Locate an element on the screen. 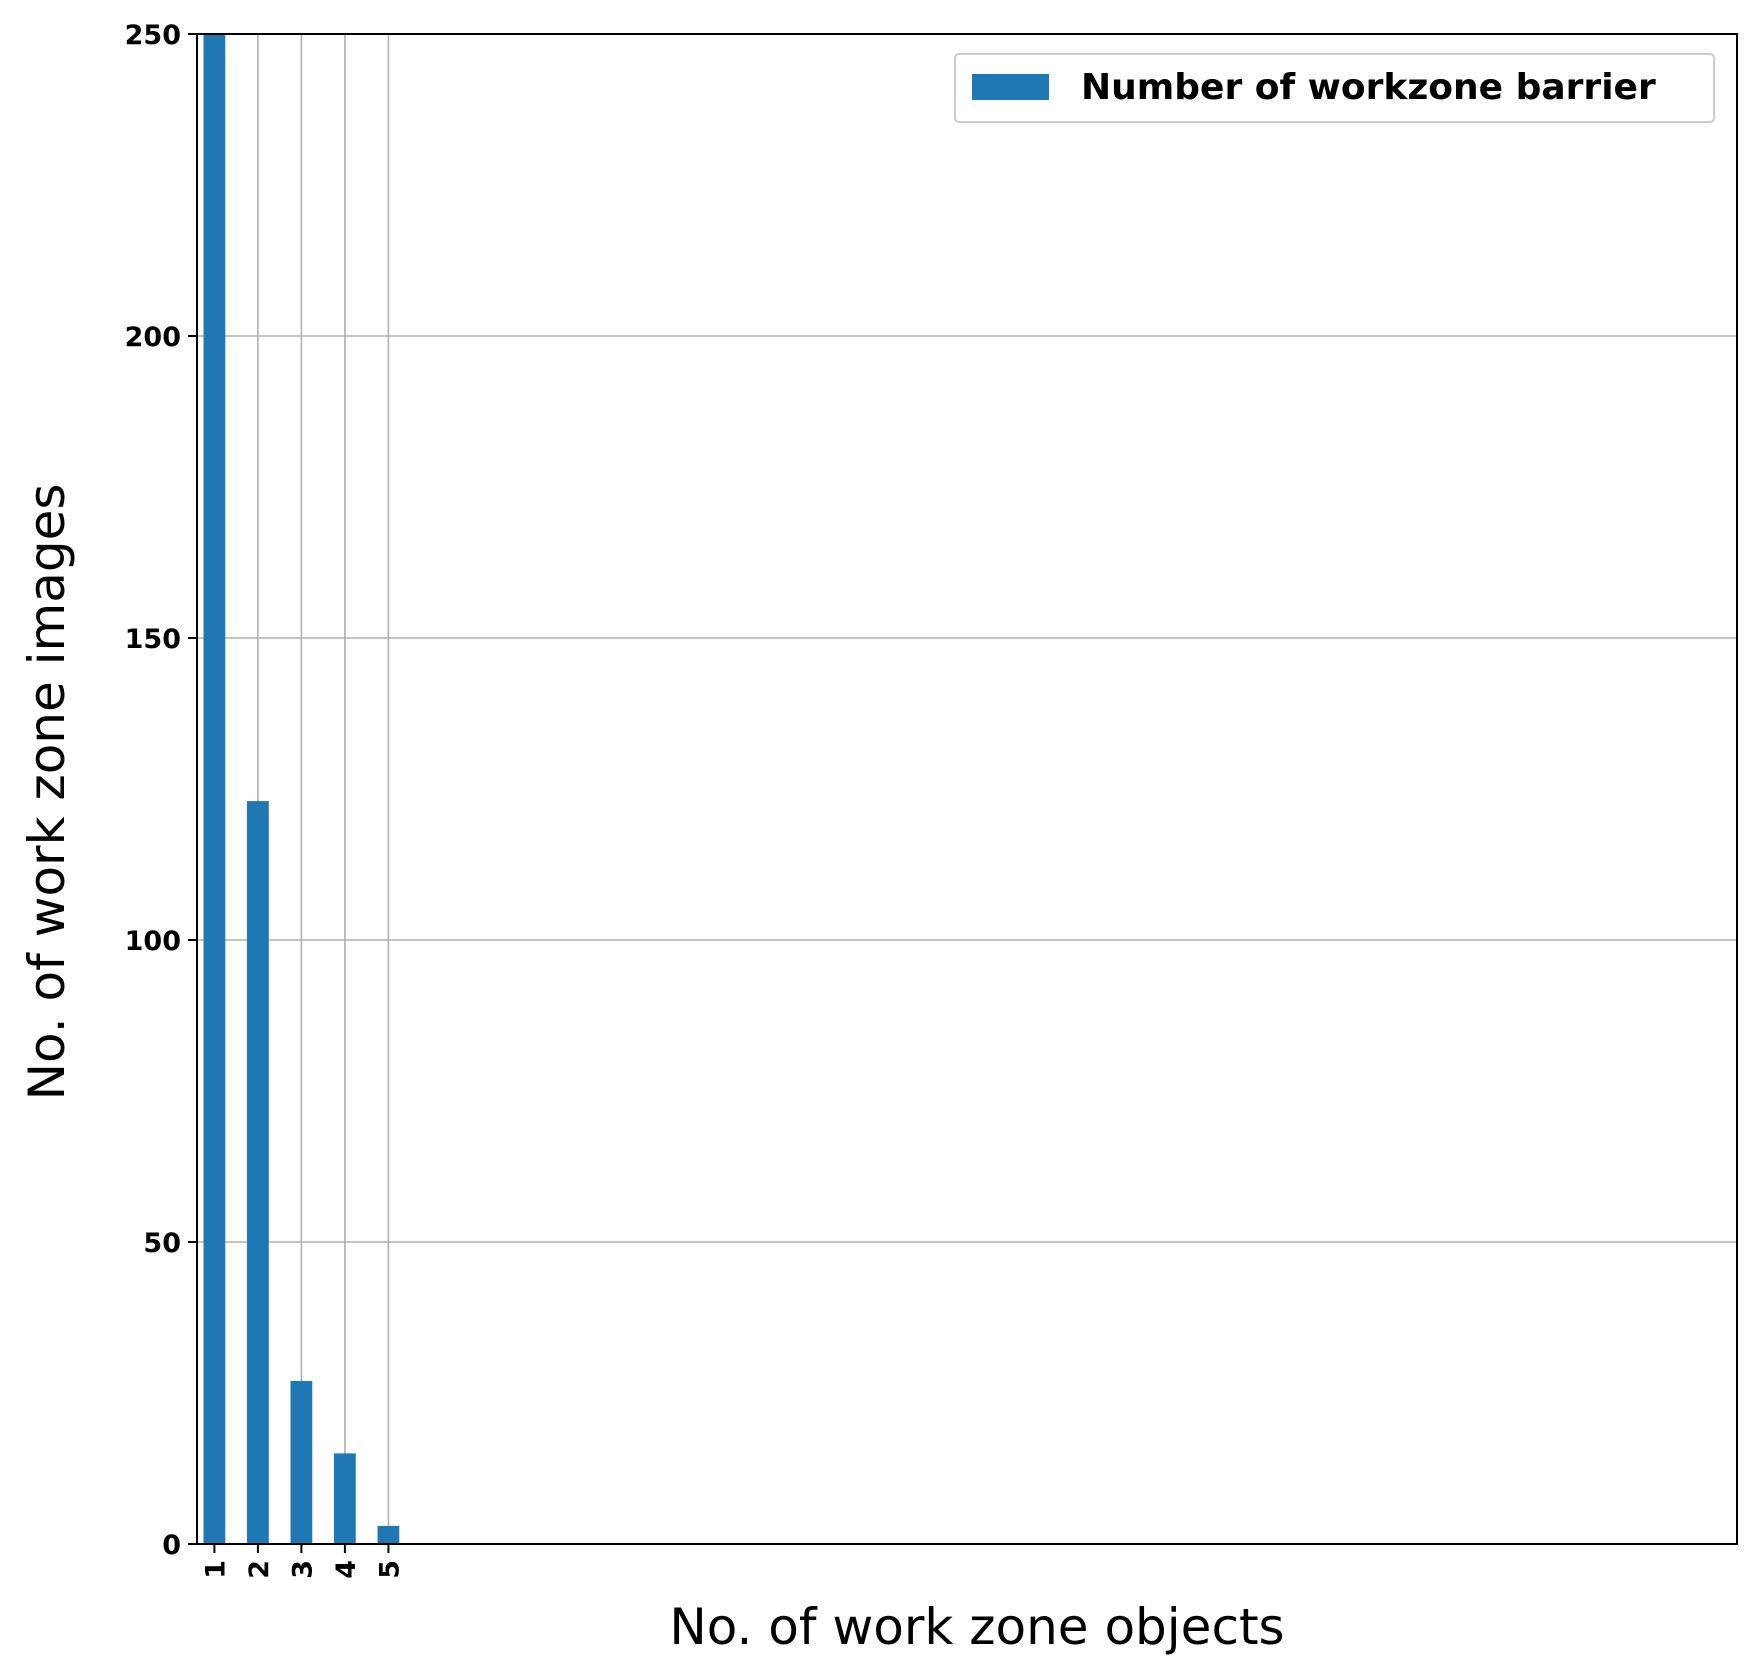 The image size is (1755, 1676). legend: Number of workzone barrier is located at coordinates (1334, 88).